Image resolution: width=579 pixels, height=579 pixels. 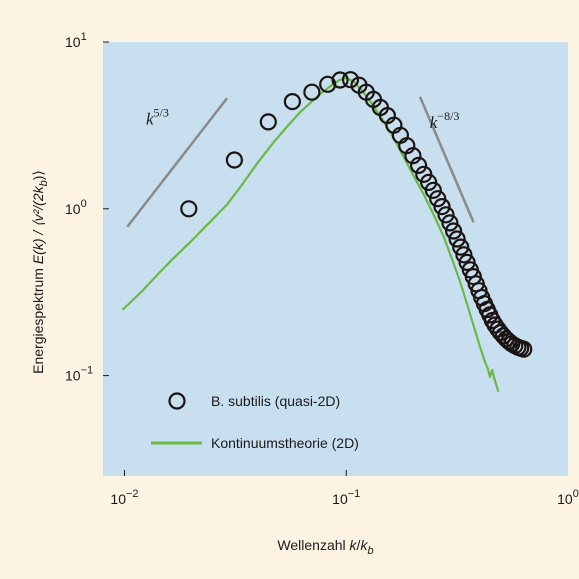 I want to click on slope-label: k−8/3, so click(x=445, y=120).